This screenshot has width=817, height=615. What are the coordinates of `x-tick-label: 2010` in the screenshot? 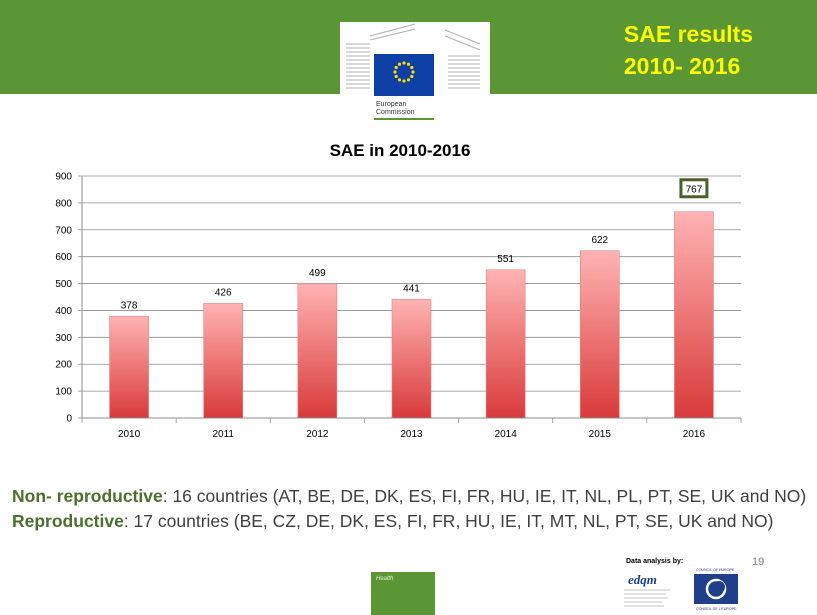 It's located at (129, 434).